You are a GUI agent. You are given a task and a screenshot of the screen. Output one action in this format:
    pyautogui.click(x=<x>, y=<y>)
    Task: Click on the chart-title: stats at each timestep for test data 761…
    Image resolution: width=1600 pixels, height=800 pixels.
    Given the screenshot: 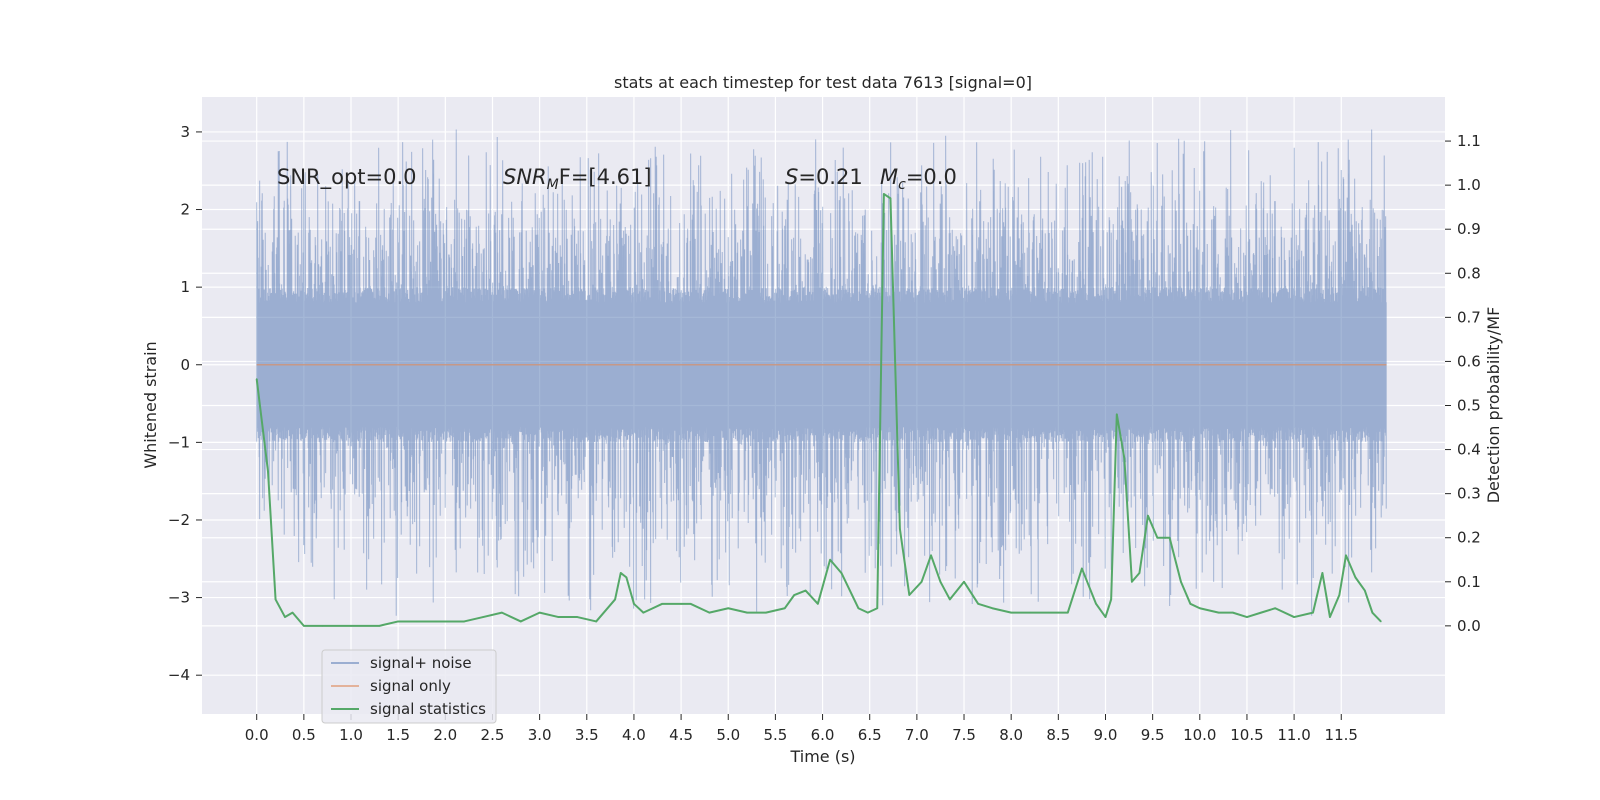 What is the action you would take?
    pyautogui.click(x=823, y=82)
    